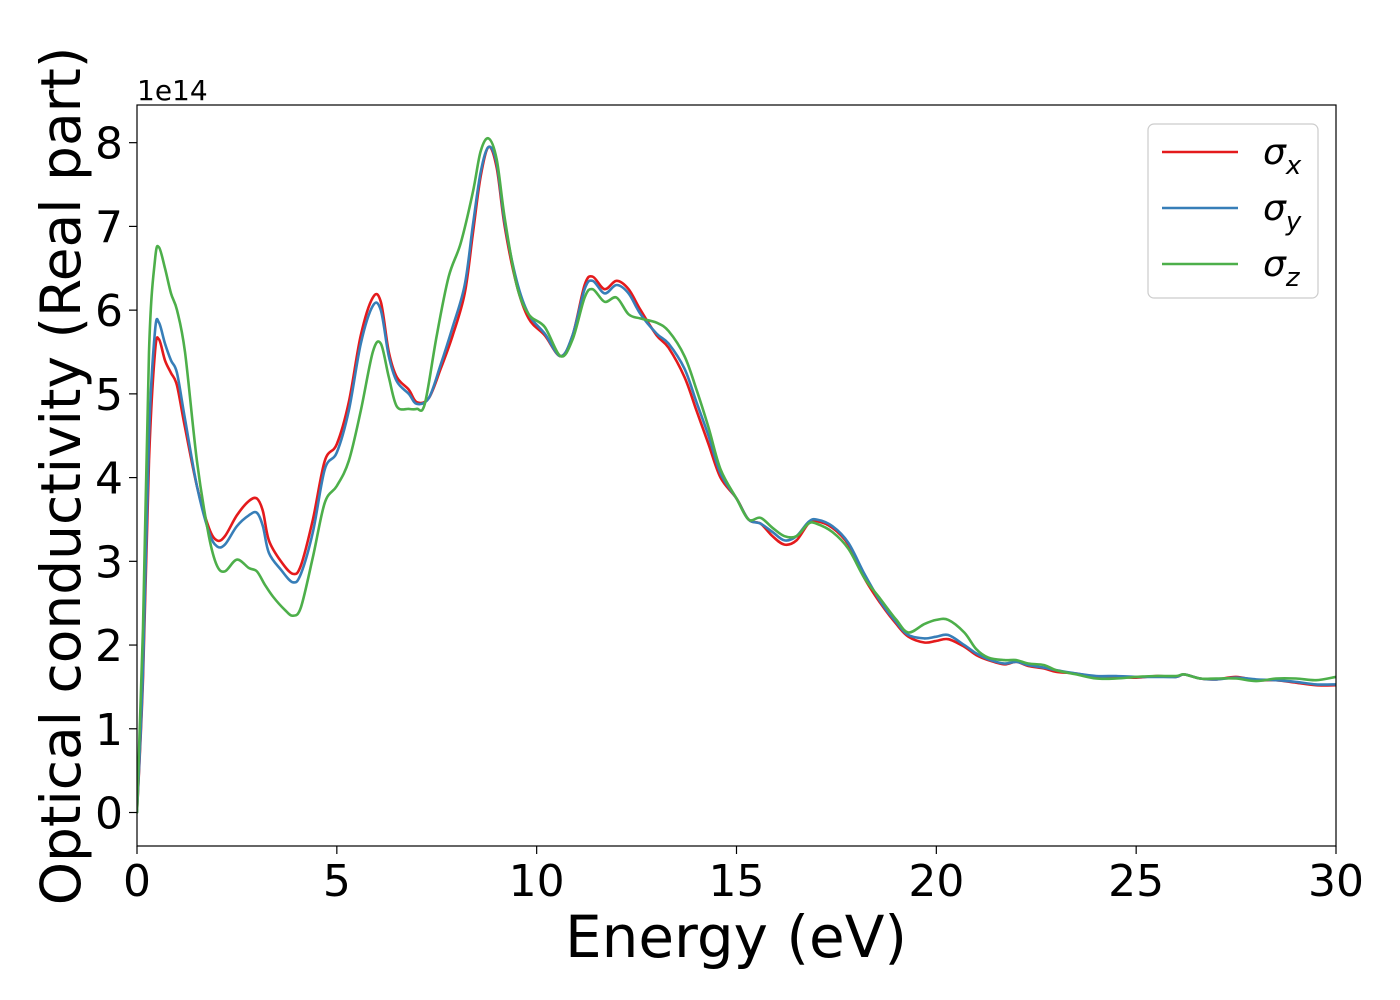  What do you see at coordinates (109, 562) in the screenshot?
I see `y-tick-label: 3` at bounding box center [109, 562].